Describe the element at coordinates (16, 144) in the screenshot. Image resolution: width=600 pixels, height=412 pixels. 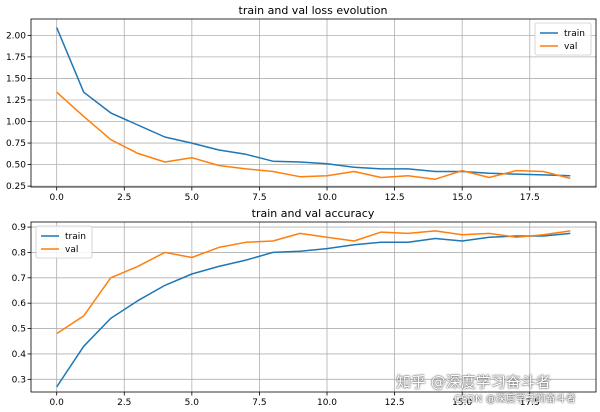
I see `y-tick-label: 0.75` at that location.